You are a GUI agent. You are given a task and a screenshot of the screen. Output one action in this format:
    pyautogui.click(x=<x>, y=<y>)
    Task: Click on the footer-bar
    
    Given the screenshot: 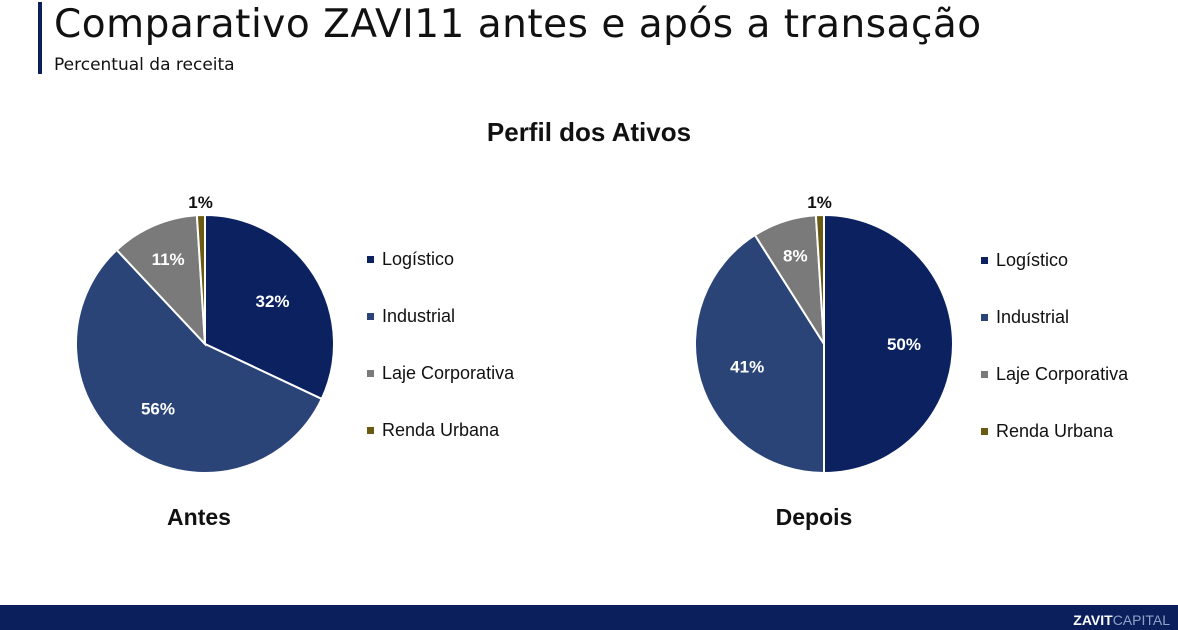 What is the action you would take?
    pyautogui.click(x=589, y=617)
    